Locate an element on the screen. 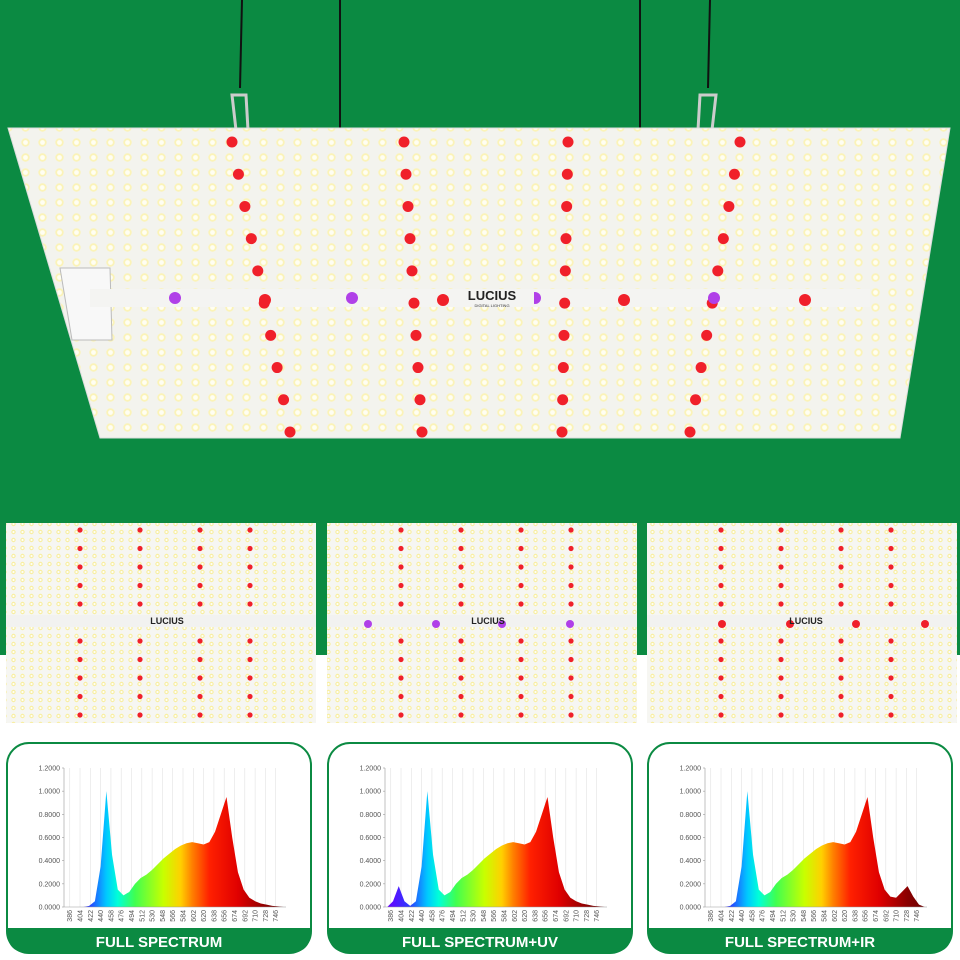 The height and width of the screenshot is (960, 960). logo-bg is located at coordinates (492, 297).